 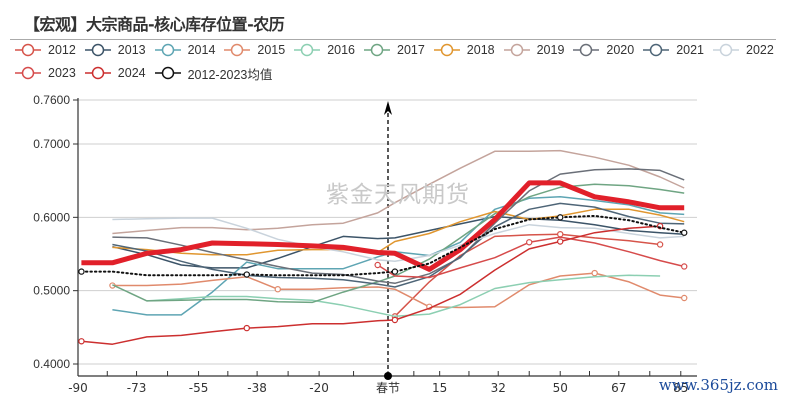 I want to click on legend-label: 2021, so click(x=690, y=50).